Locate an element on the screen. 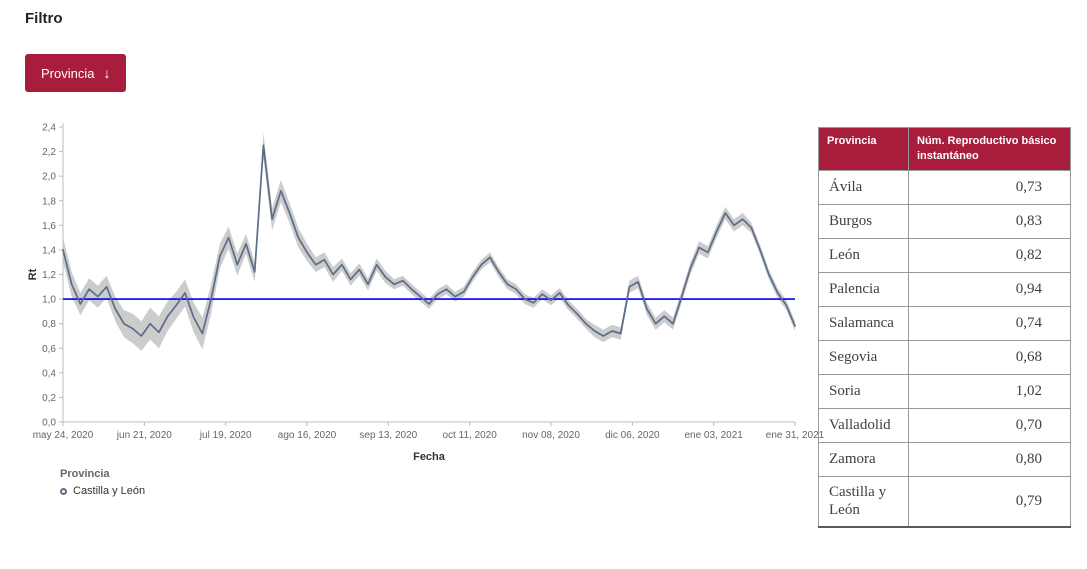 The width and height of the screenshot is (1087, 569). y-tick-label: 1,6 is located at coordinates (49, 226).